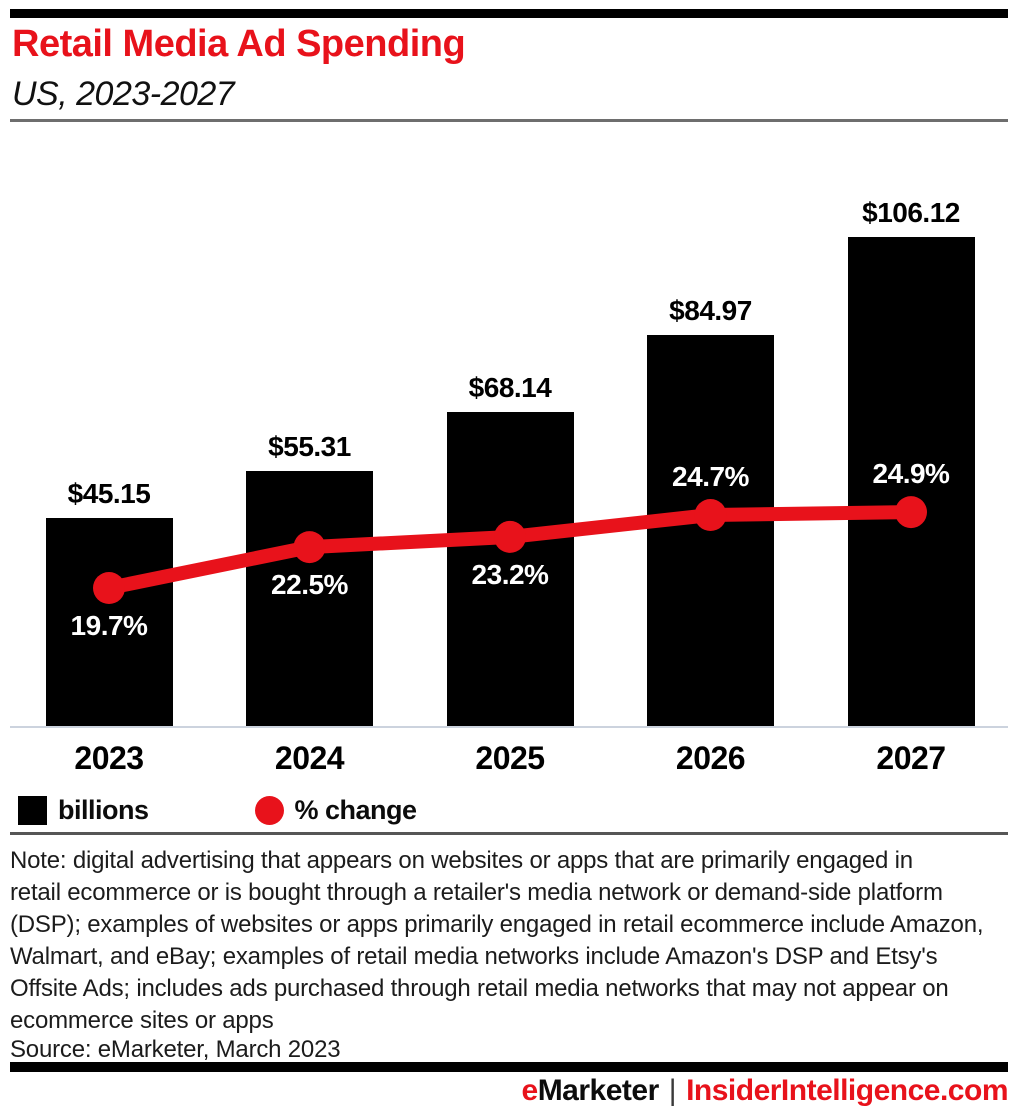  I want to click on footer-branding: eMarketer | InsiderIntelligence.com, so click(765, 1091).